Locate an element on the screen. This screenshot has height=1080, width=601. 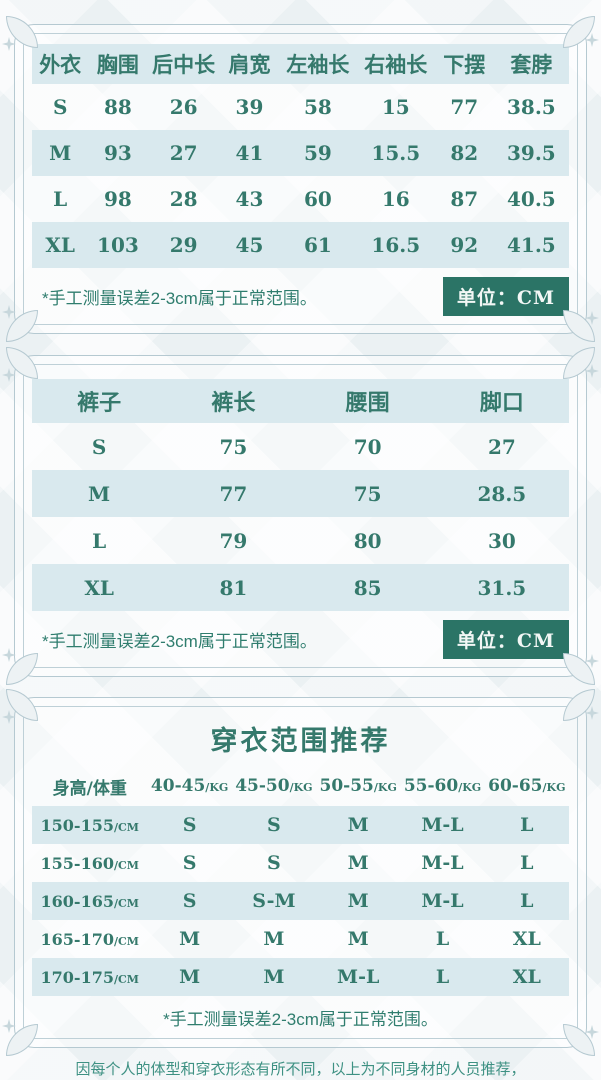
height-range-cell: 155-160/CM is located at coordinates (89, 863).